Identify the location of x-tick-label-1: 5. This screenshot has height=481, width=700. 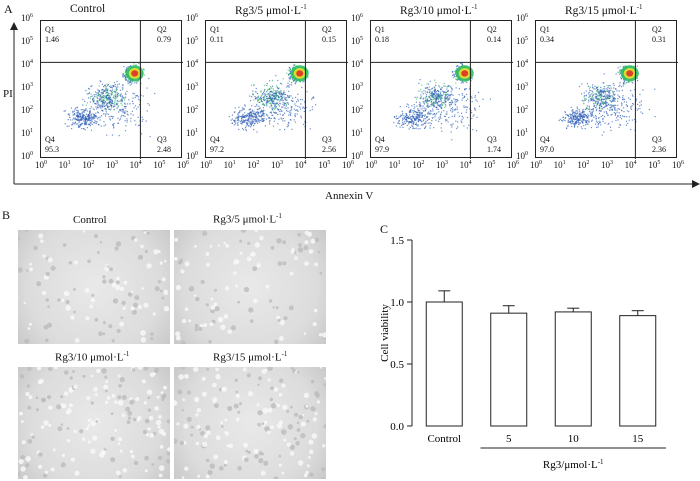
(509, 439).